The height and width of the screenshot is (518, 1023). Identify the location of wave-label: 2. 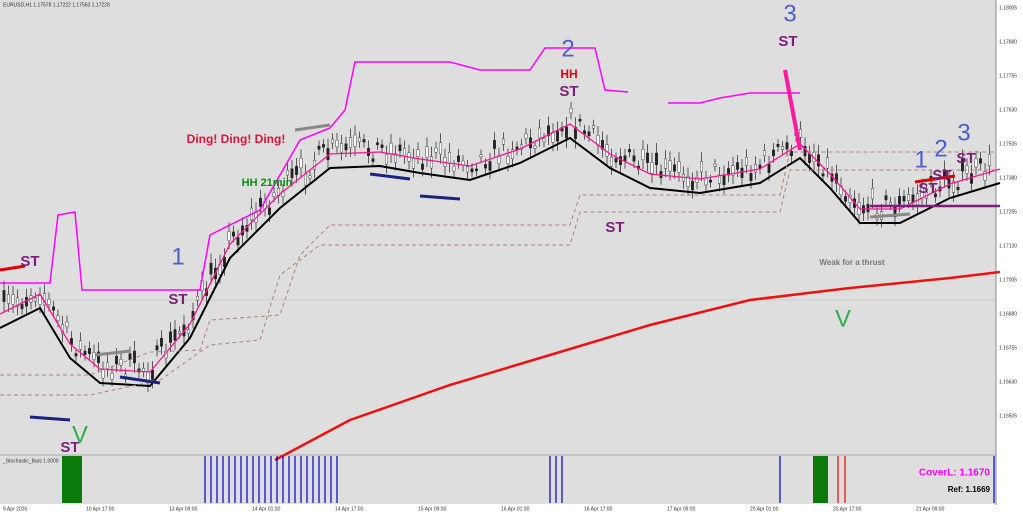
(940, 148).